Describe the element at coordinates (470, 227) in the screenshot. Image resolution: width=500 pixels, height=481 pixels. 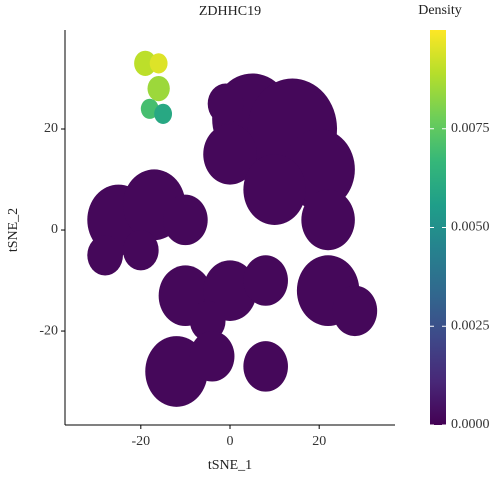
I see `colorbar-tick-label: 0.0050` at that location.